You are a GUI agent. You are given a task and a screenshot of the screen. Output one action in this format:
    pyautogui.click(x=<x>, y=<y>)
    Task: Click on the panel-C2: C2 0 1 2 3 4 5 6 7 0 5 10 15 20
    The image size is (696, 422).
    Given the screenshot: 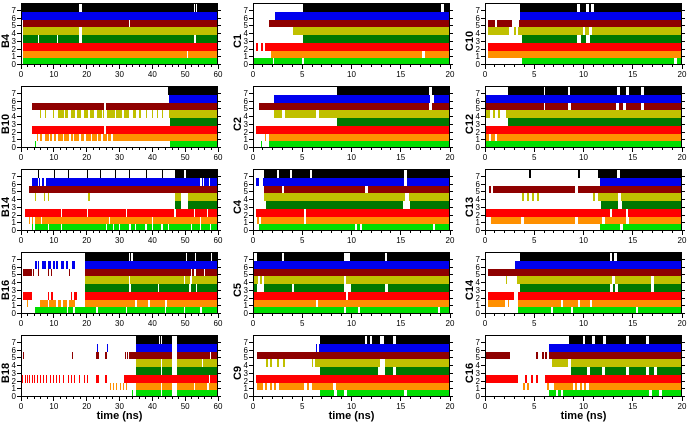 What is the action you would take?
    pyautogui.click(x=348, y=124)
    